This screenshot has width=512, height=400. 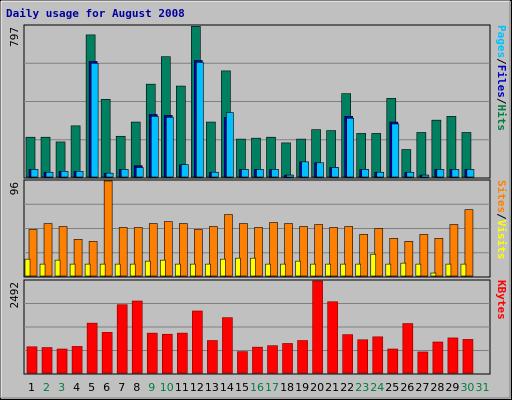 What do you see at coordinates (151, 387) in the screenshot?
I see `x-tick-label: 9` at bounding box center [151, 387].